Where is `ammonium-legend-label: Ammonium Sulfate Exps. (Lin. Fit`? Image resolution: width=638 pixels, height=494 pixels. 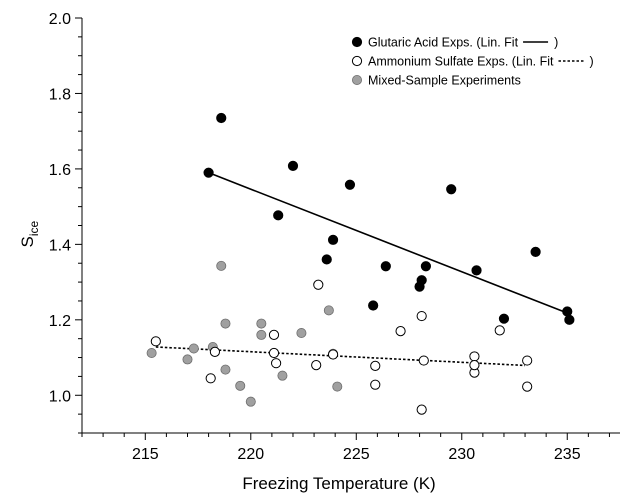
ammonium-legend-label: Ammonium Sulfate Exps. (Lin. Fit is located at coordinates (461, 62).